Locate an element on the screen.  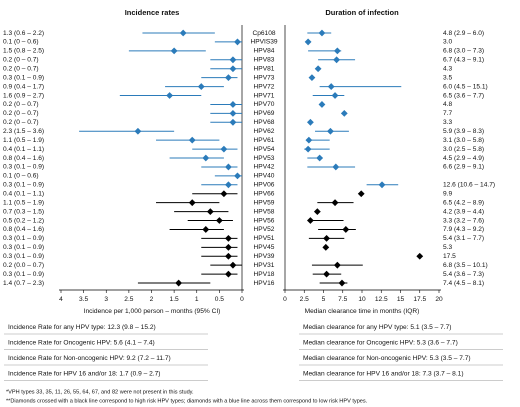
category-label: HPV71 is located at coordinates (264, 95).